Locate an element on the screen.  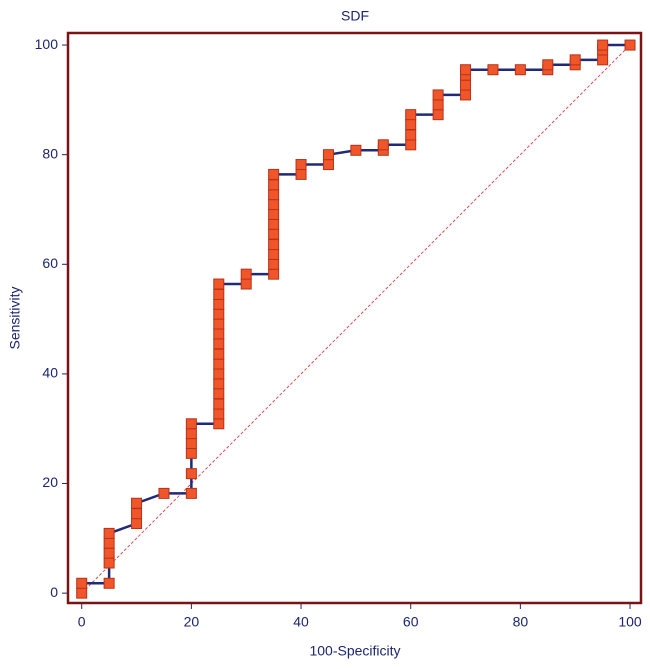
x-axis-label: 100-Specificity is located at coordinates (354, 651).